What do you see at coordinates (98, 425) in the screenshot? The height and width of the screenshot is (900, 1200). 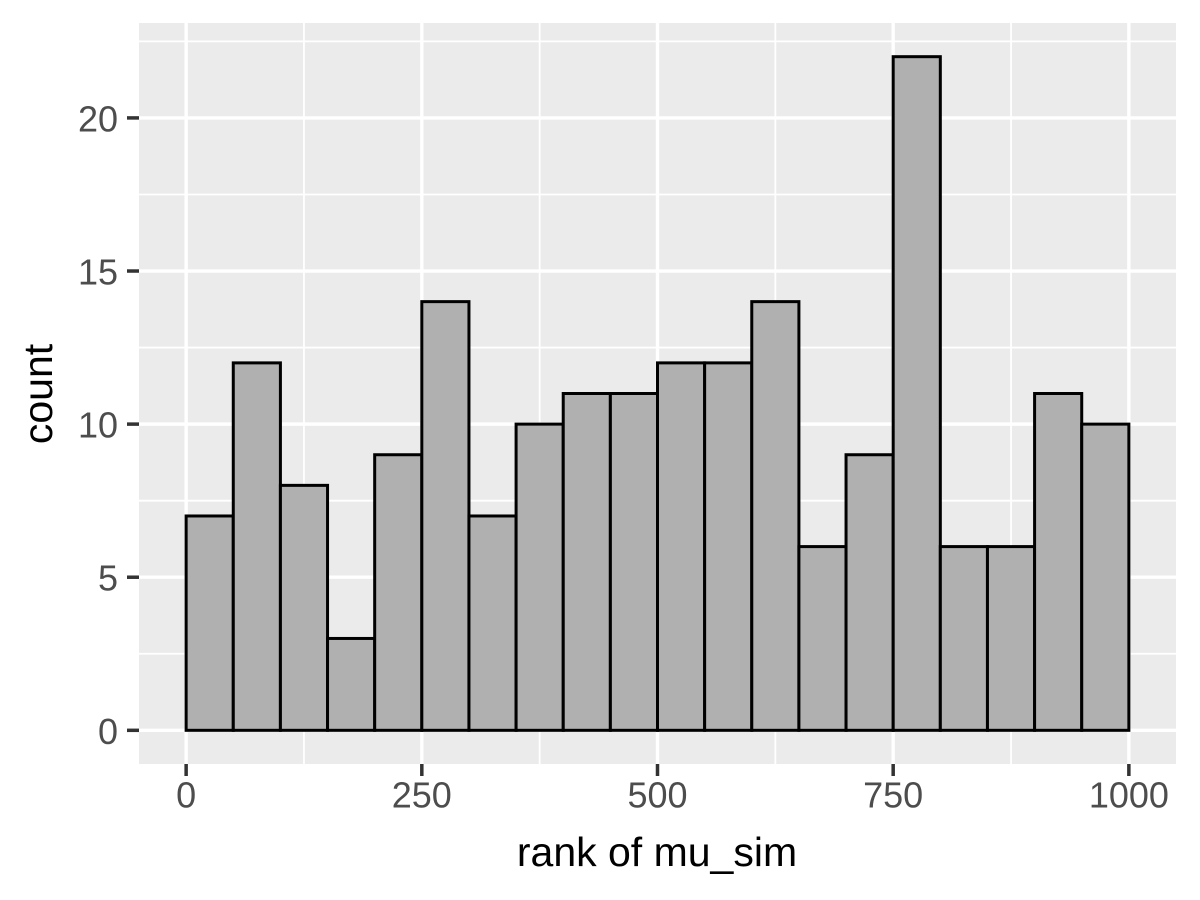 I see `y-tick-label: 10` at bounding box center [98, 425].